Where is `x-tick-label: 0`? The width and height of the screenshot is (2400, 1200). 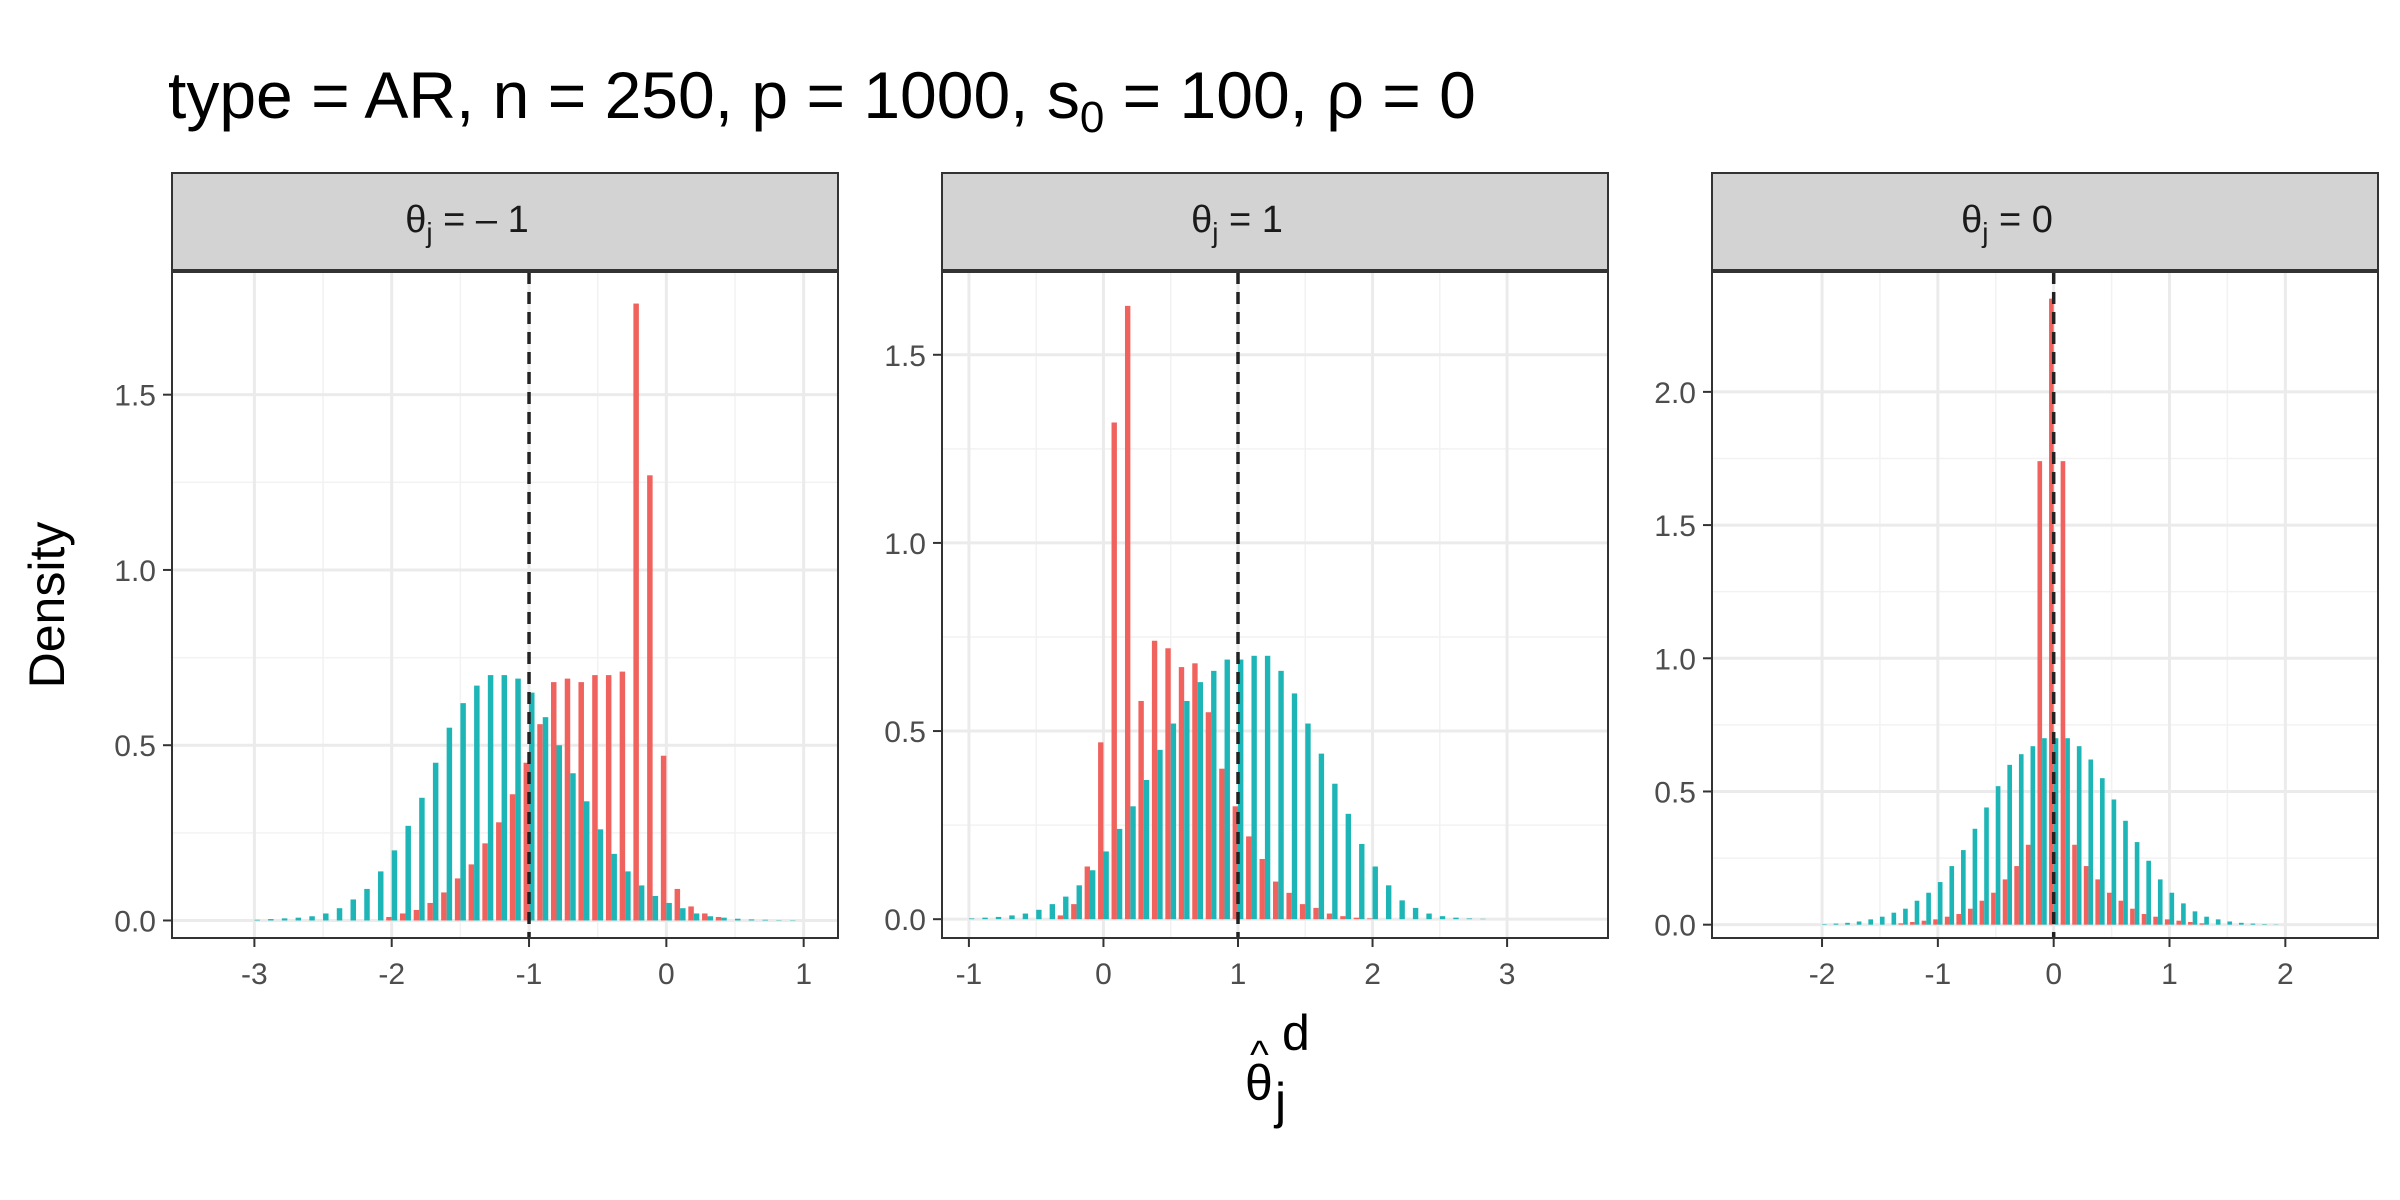 x-tick-label: 0 is located at coordinates (666, 974).